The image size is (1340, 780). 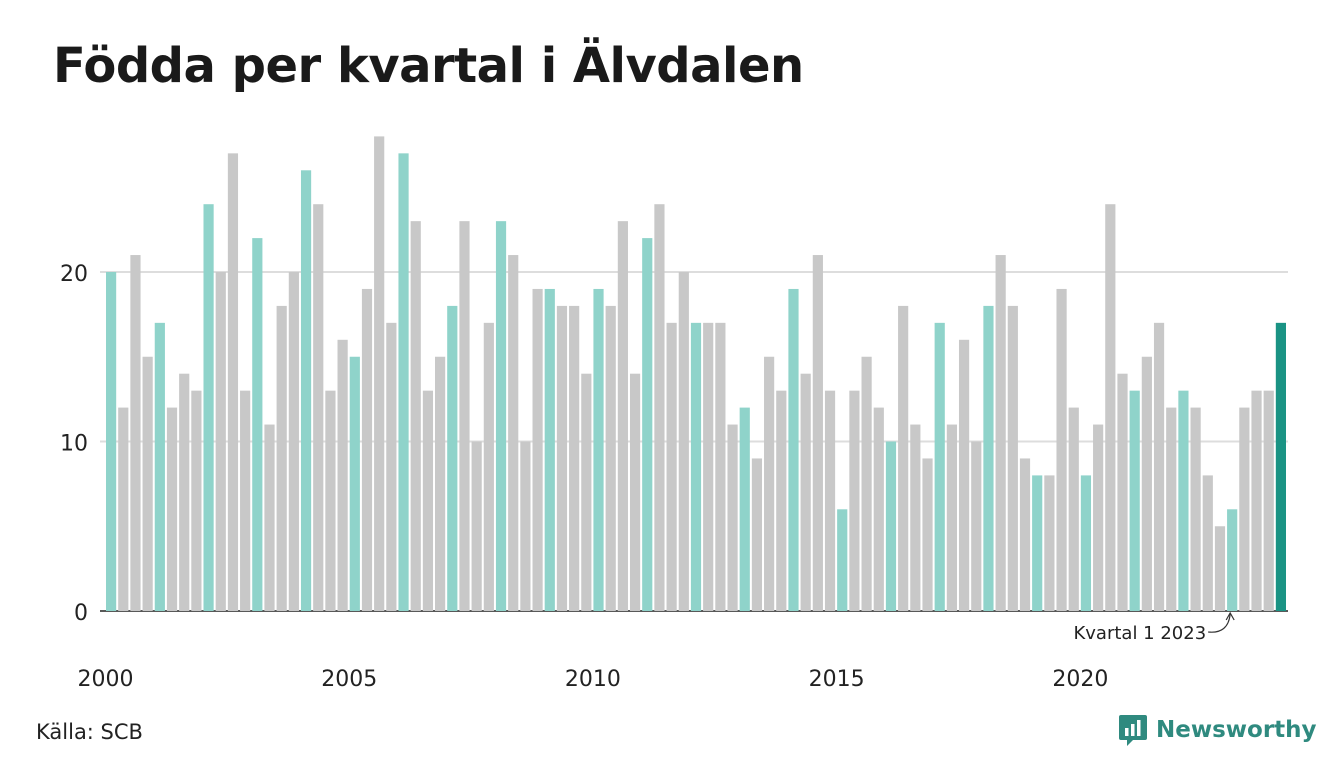 I want to click on annotation-arrow, so click(x=1219, y=623).